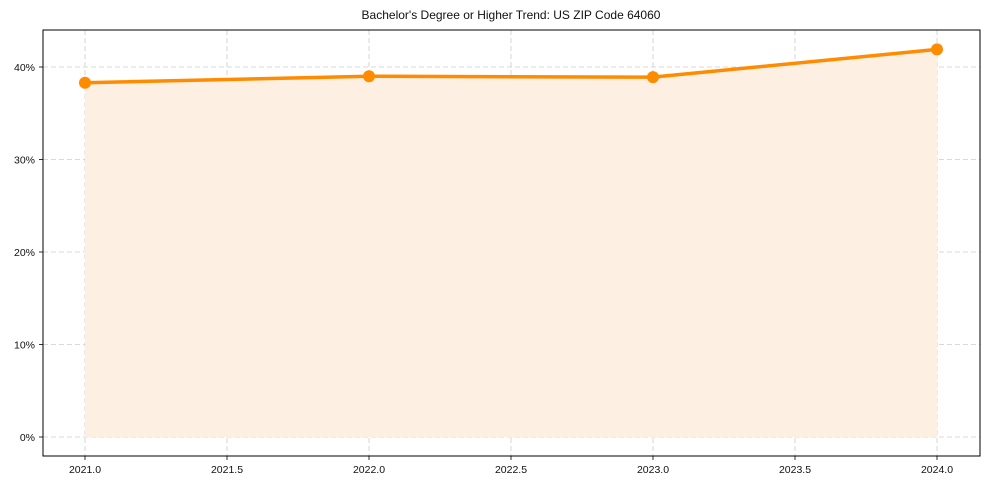  Describe the element at coordinates (24, 68) in the screenshot. I see `y-tick-label: 40%` at that location.